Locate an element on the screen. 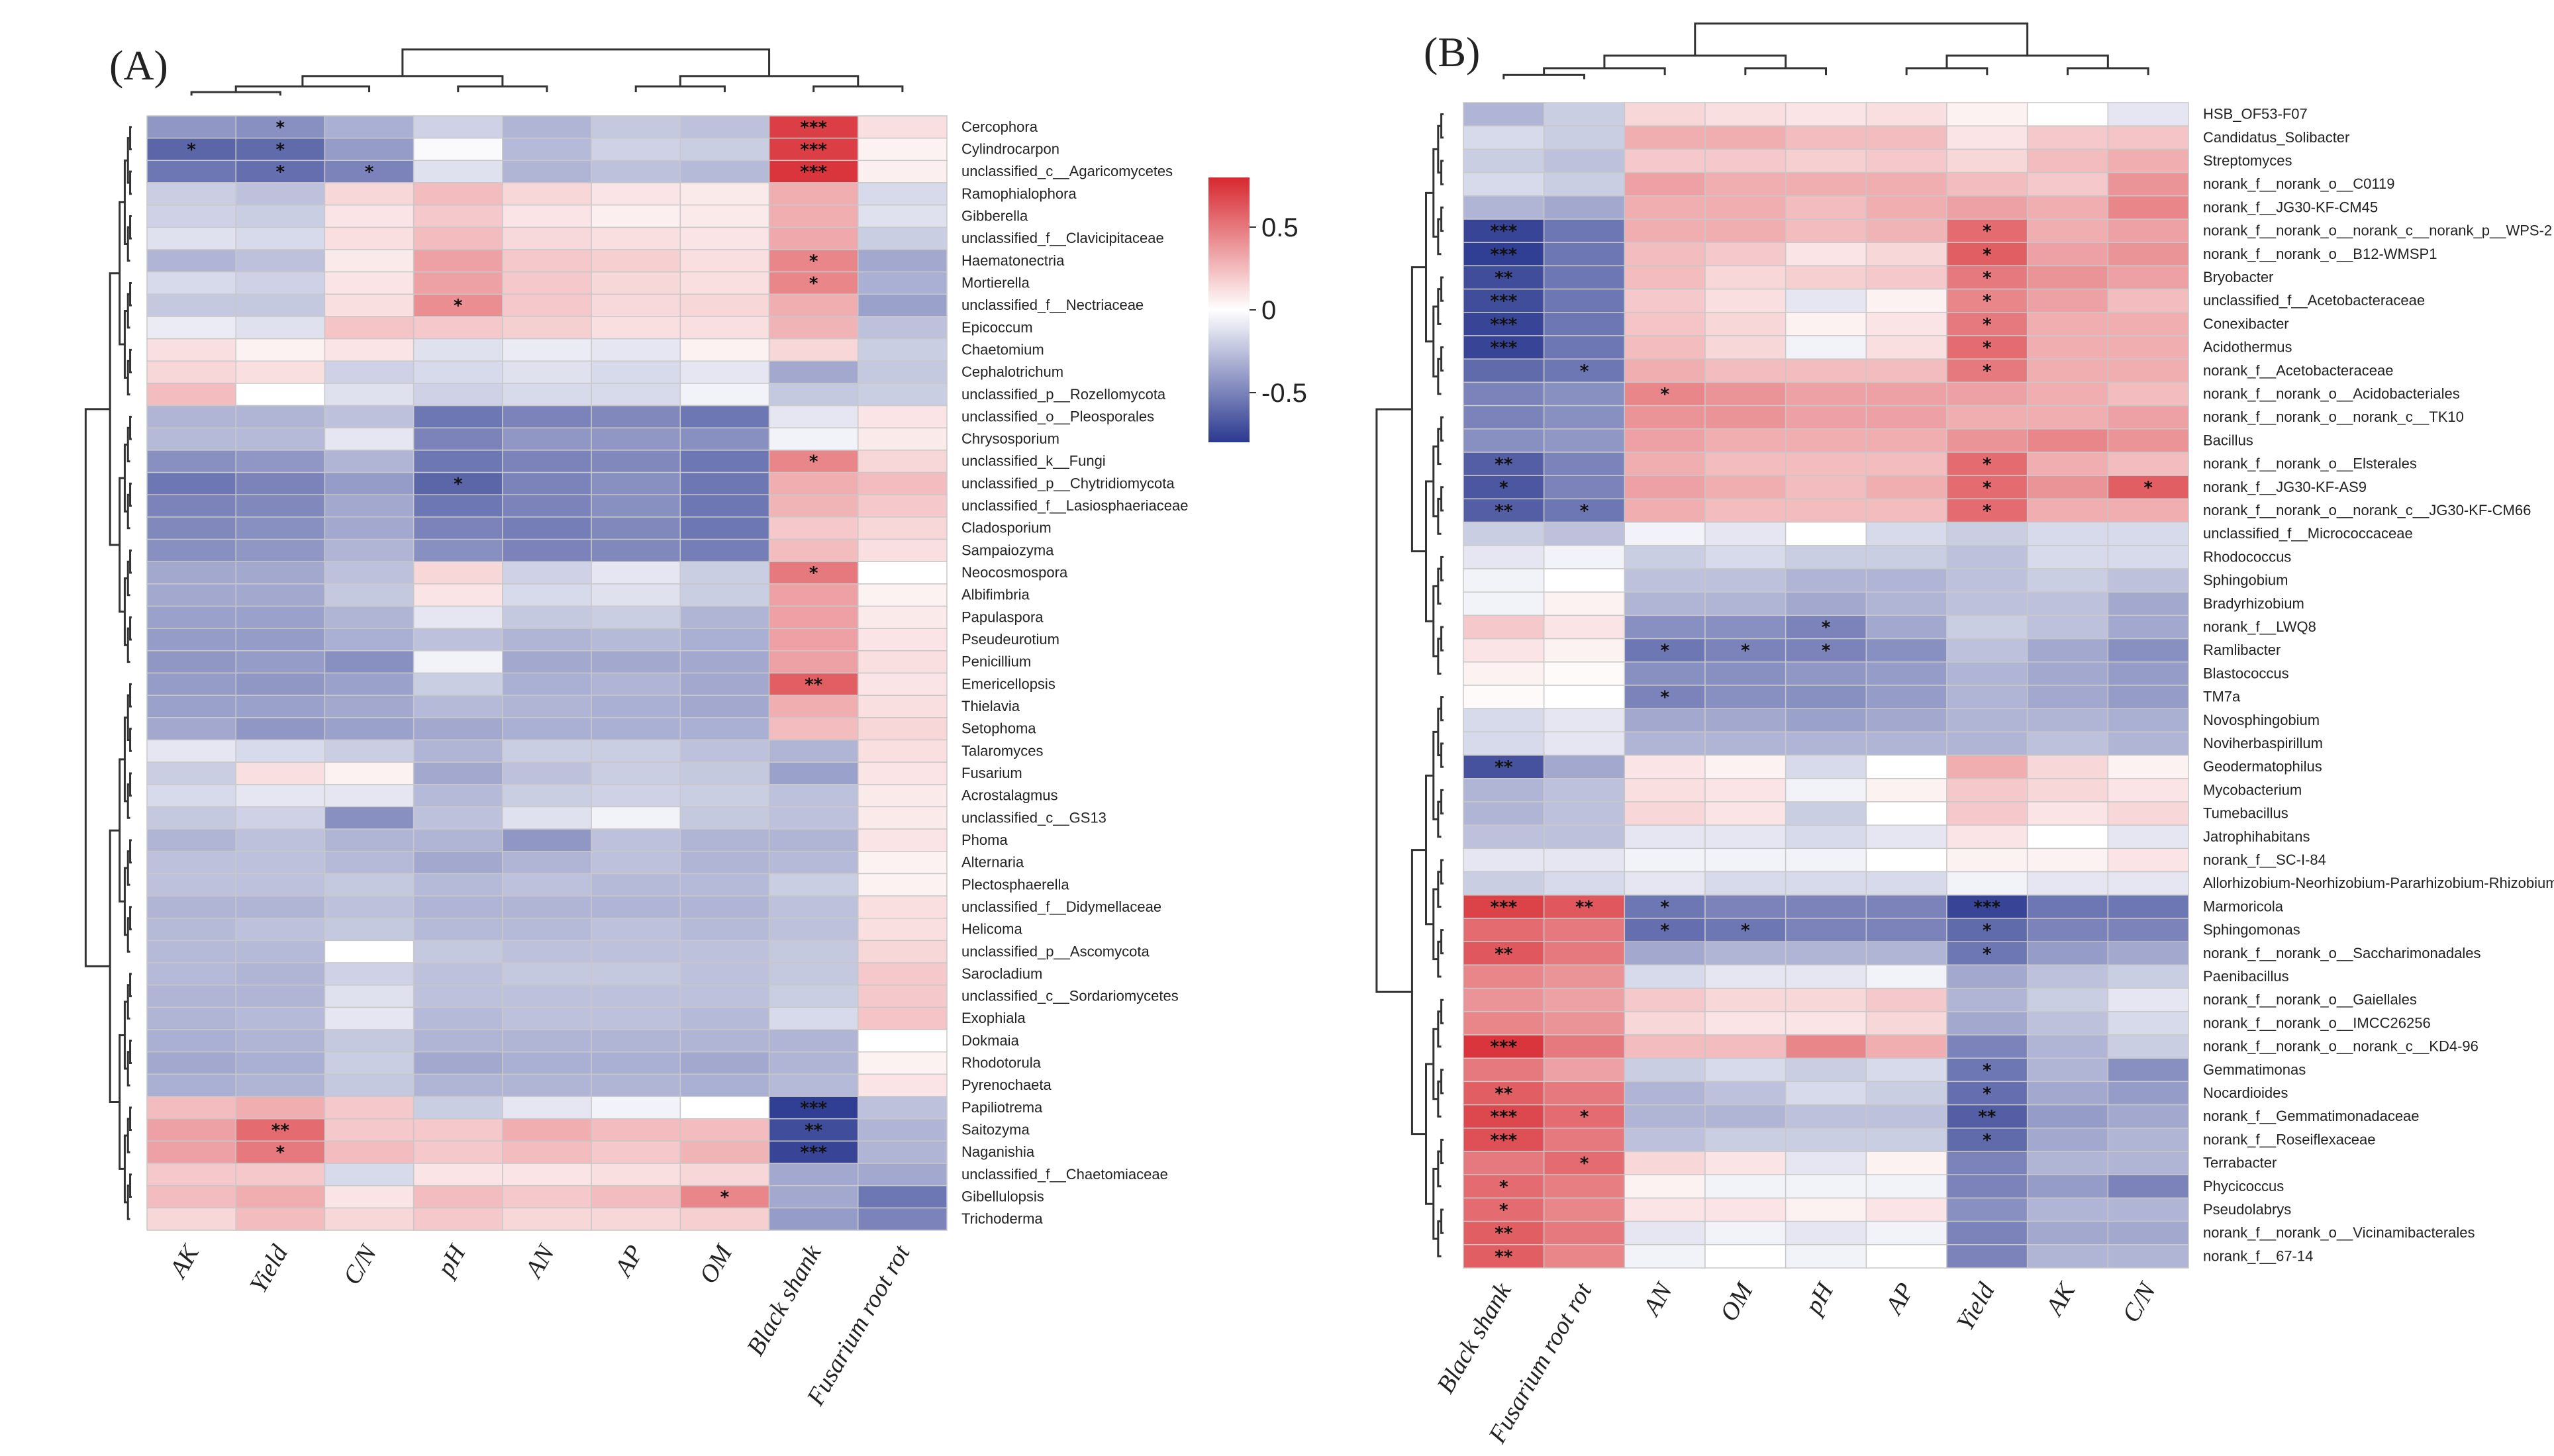 This screenshot has height=1456, width=2554. row-label-norank-f-norank-o-c0119: norank_f__norank_o__C0119 is located at coordinates (2299, 183).